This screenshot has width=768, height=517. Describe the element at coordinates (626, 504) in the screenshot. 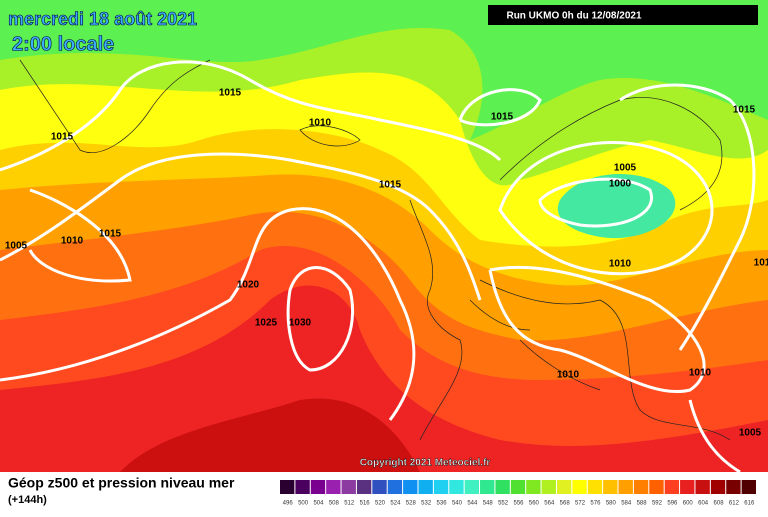

I see `legend-label: 584` at that location.